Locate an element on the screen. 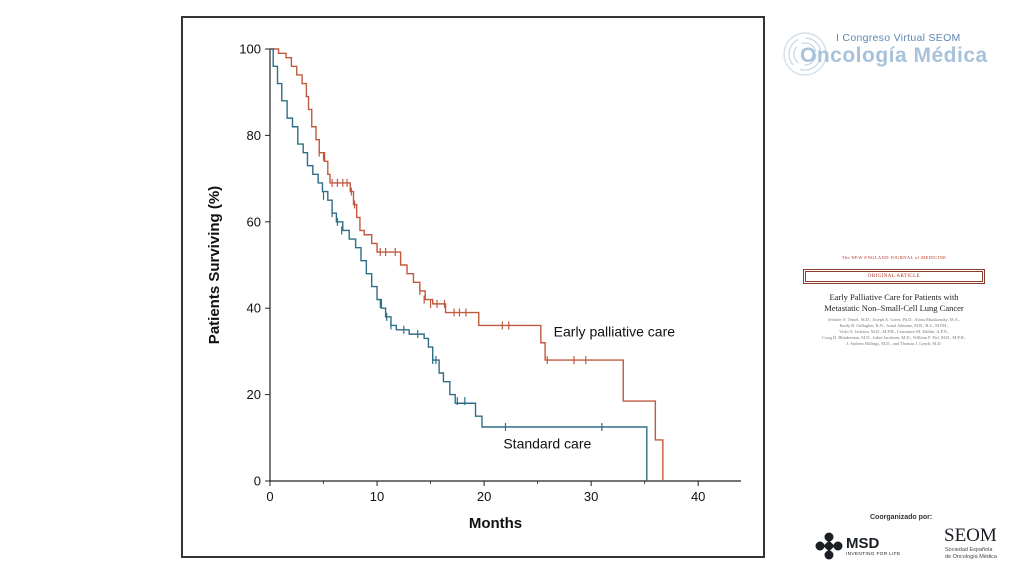 The image size is (1024, 576). seom-subtitle-line: de Oncología Médica is located at coordinates (971, 556).